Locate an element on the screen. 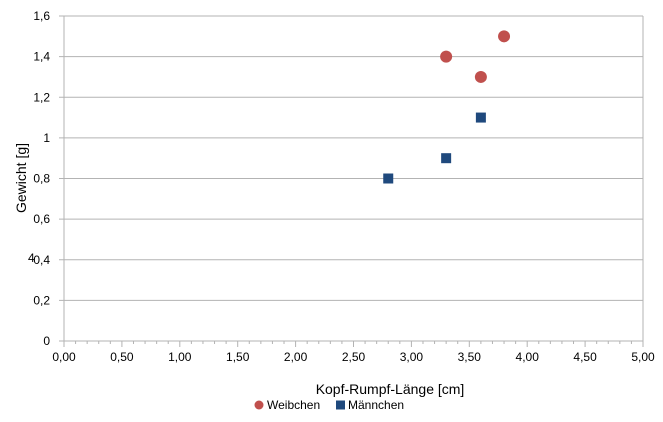  y-tick-label: 1,4 is located at coordinates (41, 57).